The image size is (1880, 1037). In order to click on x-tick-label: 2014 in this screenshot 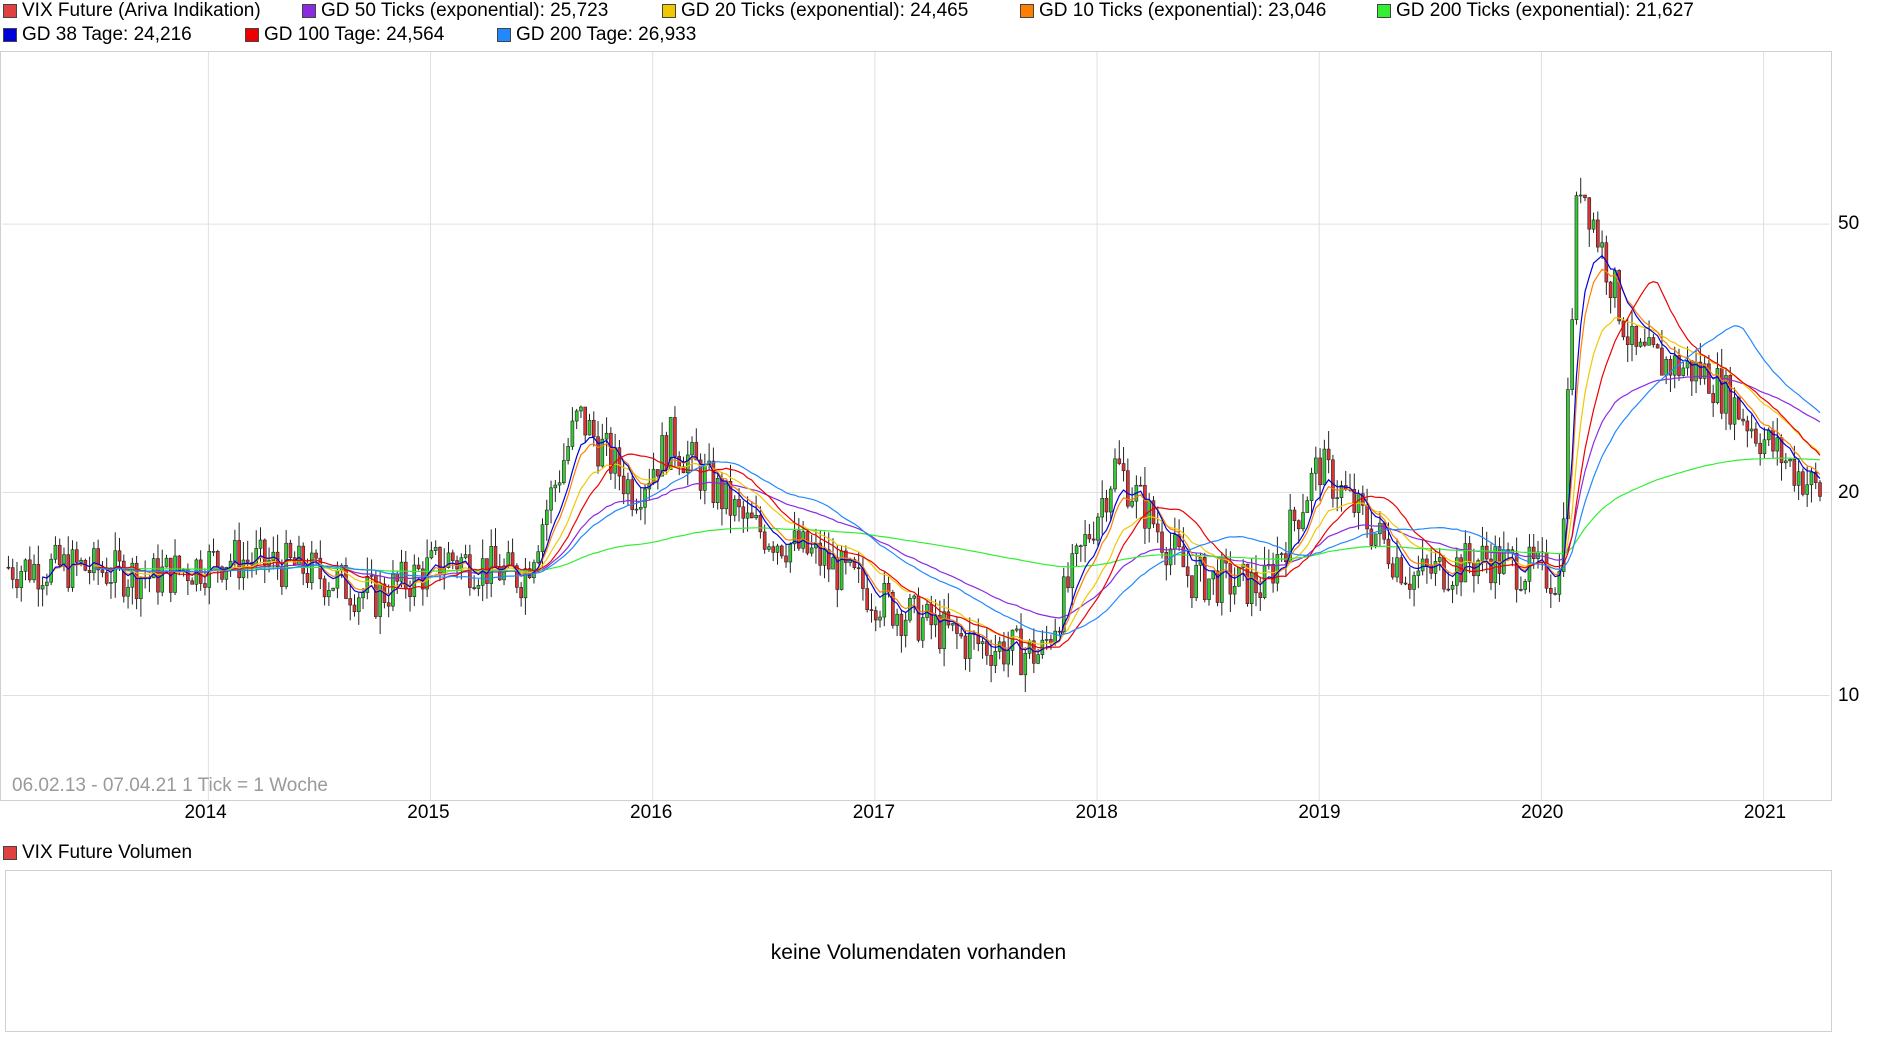, I will do `click(205, 812)`.